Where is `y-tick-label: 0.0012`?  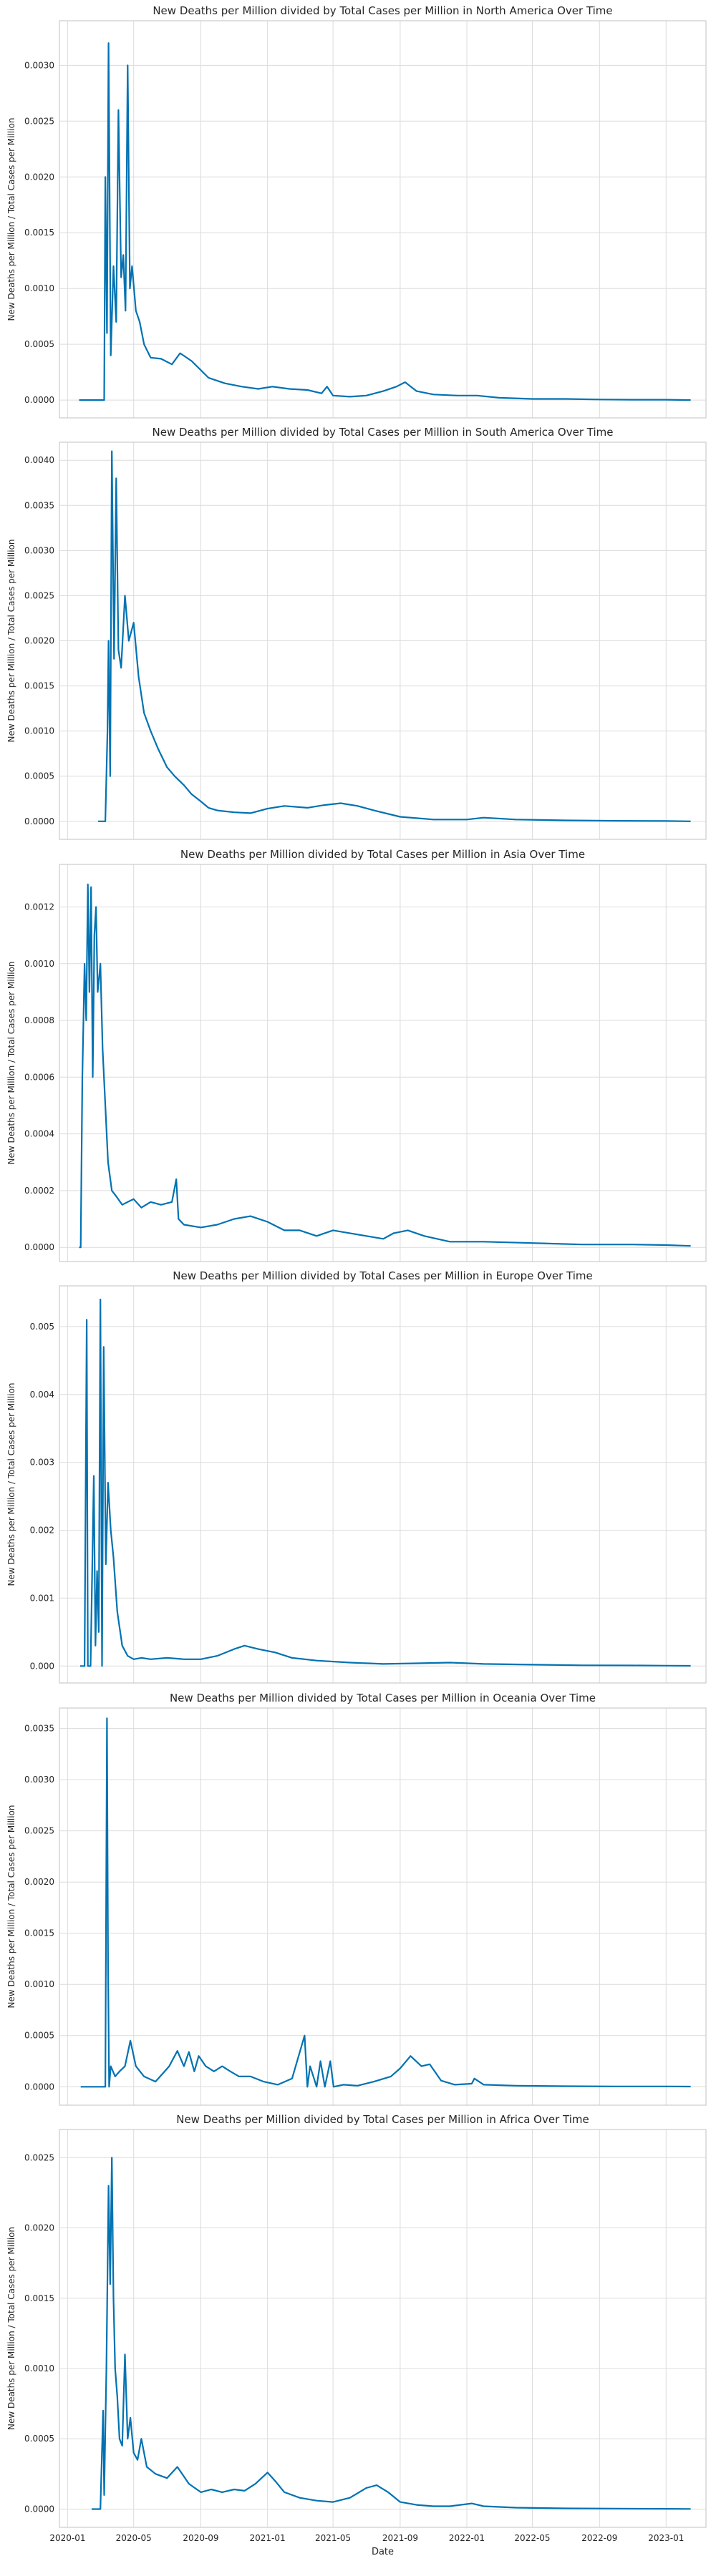 y-tick-label: 0.0012 is located at coordinates (39, 907).